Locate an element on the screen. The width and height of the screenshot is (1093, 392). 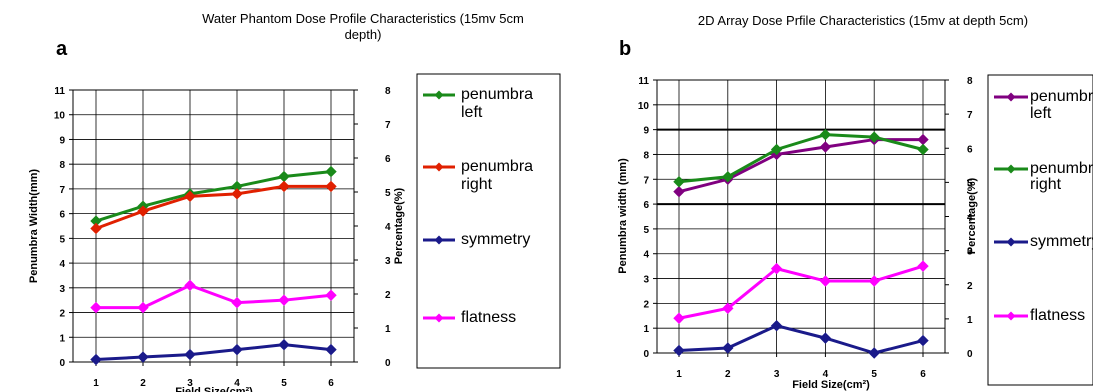
chart-title-line: depth) is located at coordinates (363, 34).